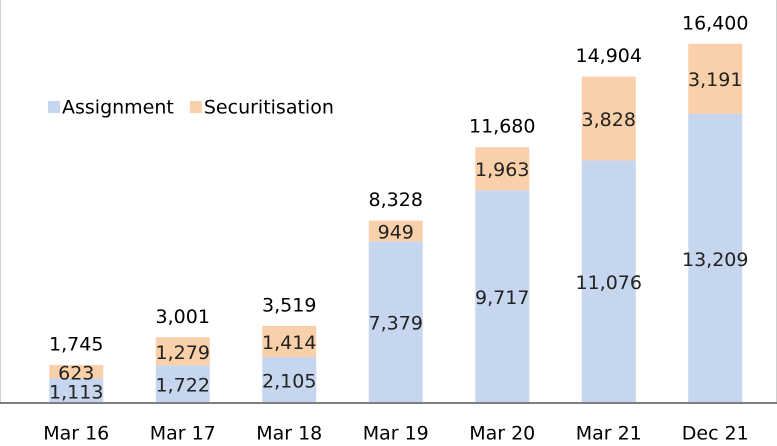  I want to click on value-label: 3,828, so click(609, 120).